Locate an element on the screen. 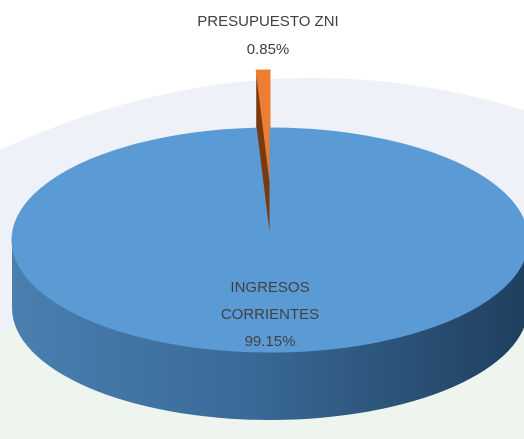 The image size is (524, 439). slice is located at coordinates (263, 126).